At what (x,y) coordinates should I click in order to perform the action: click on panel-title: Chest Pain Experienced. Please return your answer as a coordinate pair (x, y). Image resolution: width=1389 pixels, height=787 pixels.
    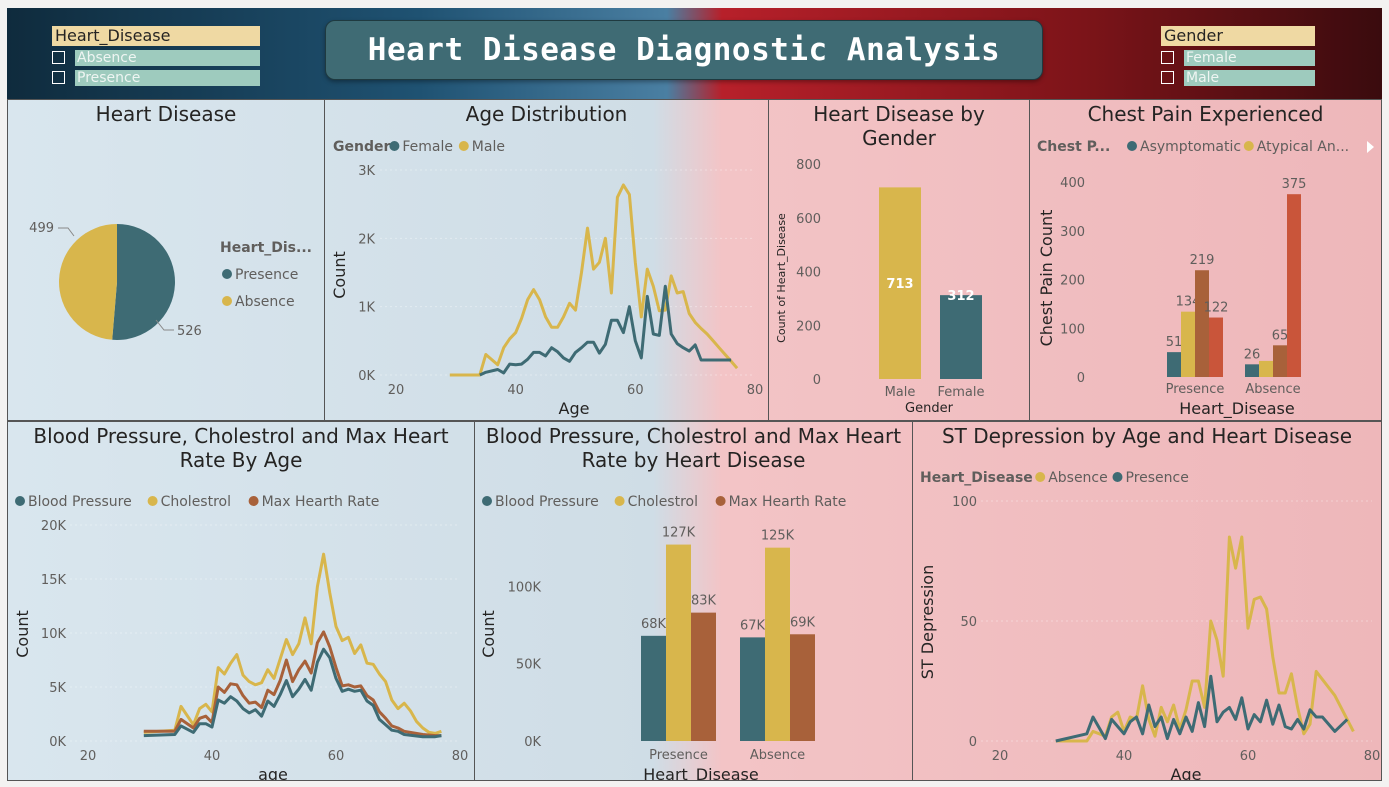
    Looking at the image, I should click on (1205, 114).